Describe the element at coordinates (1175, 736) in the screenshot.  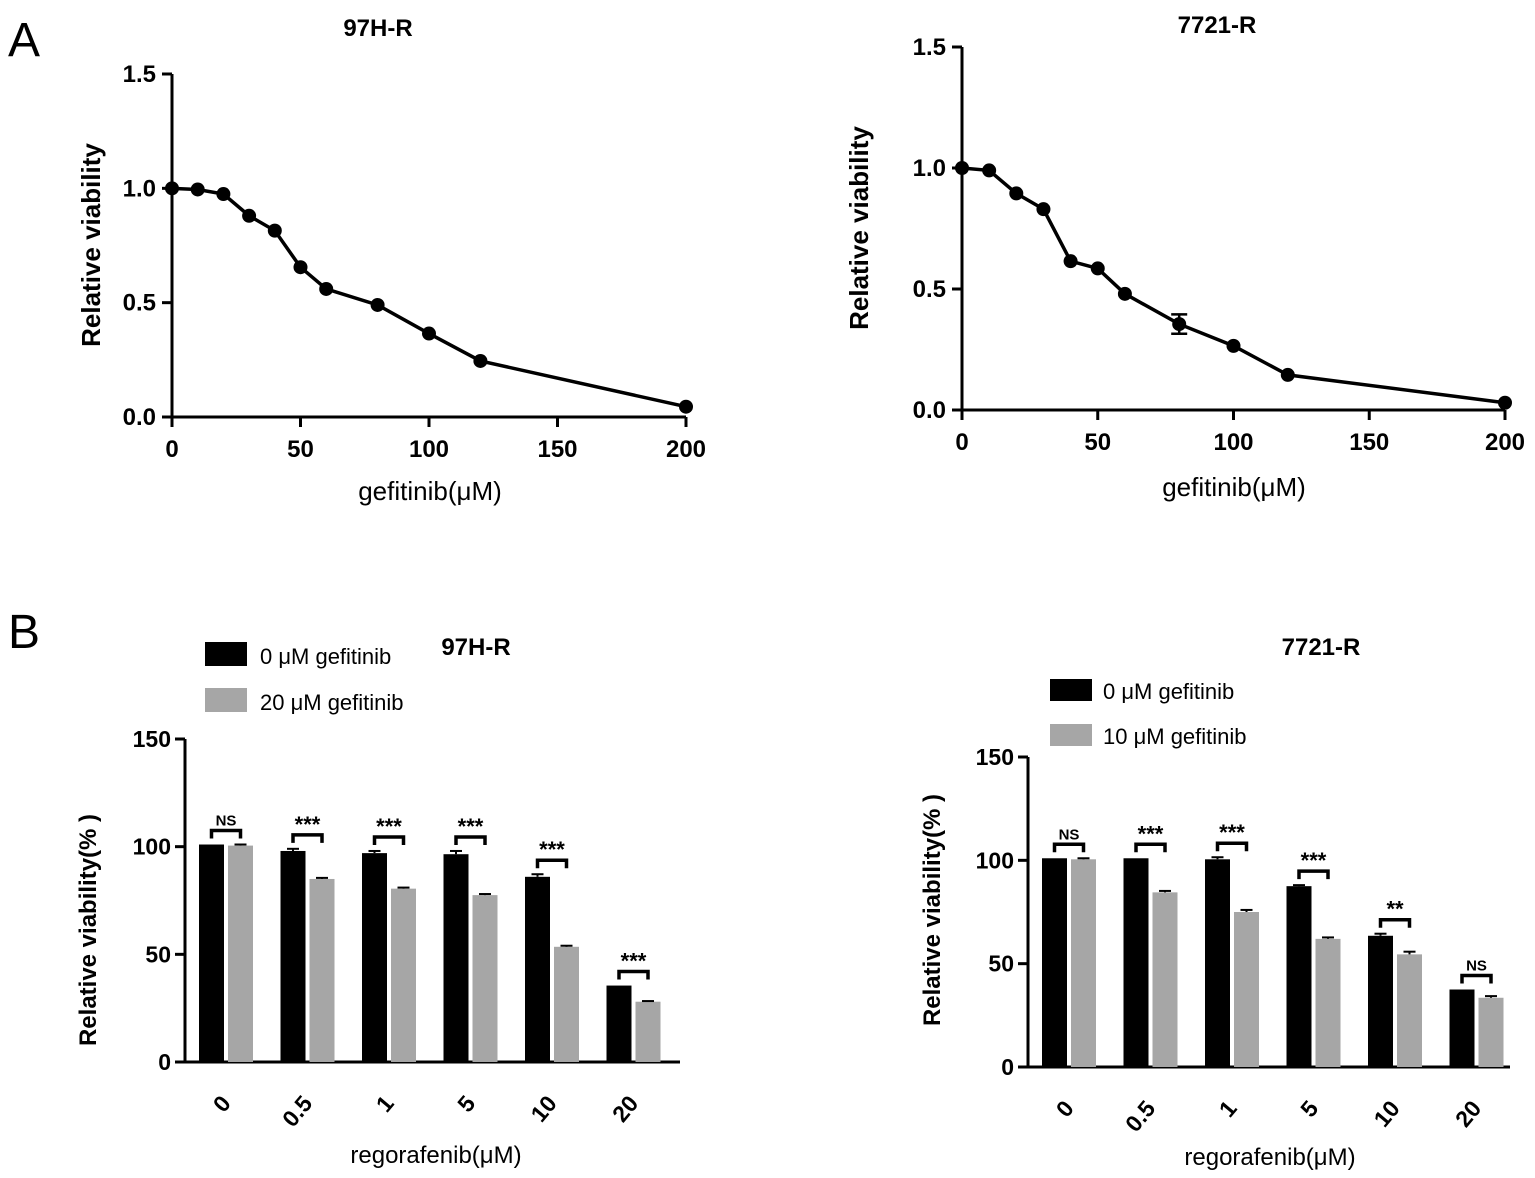
I see `legend-label: 10 μM gefitinib` at that location.